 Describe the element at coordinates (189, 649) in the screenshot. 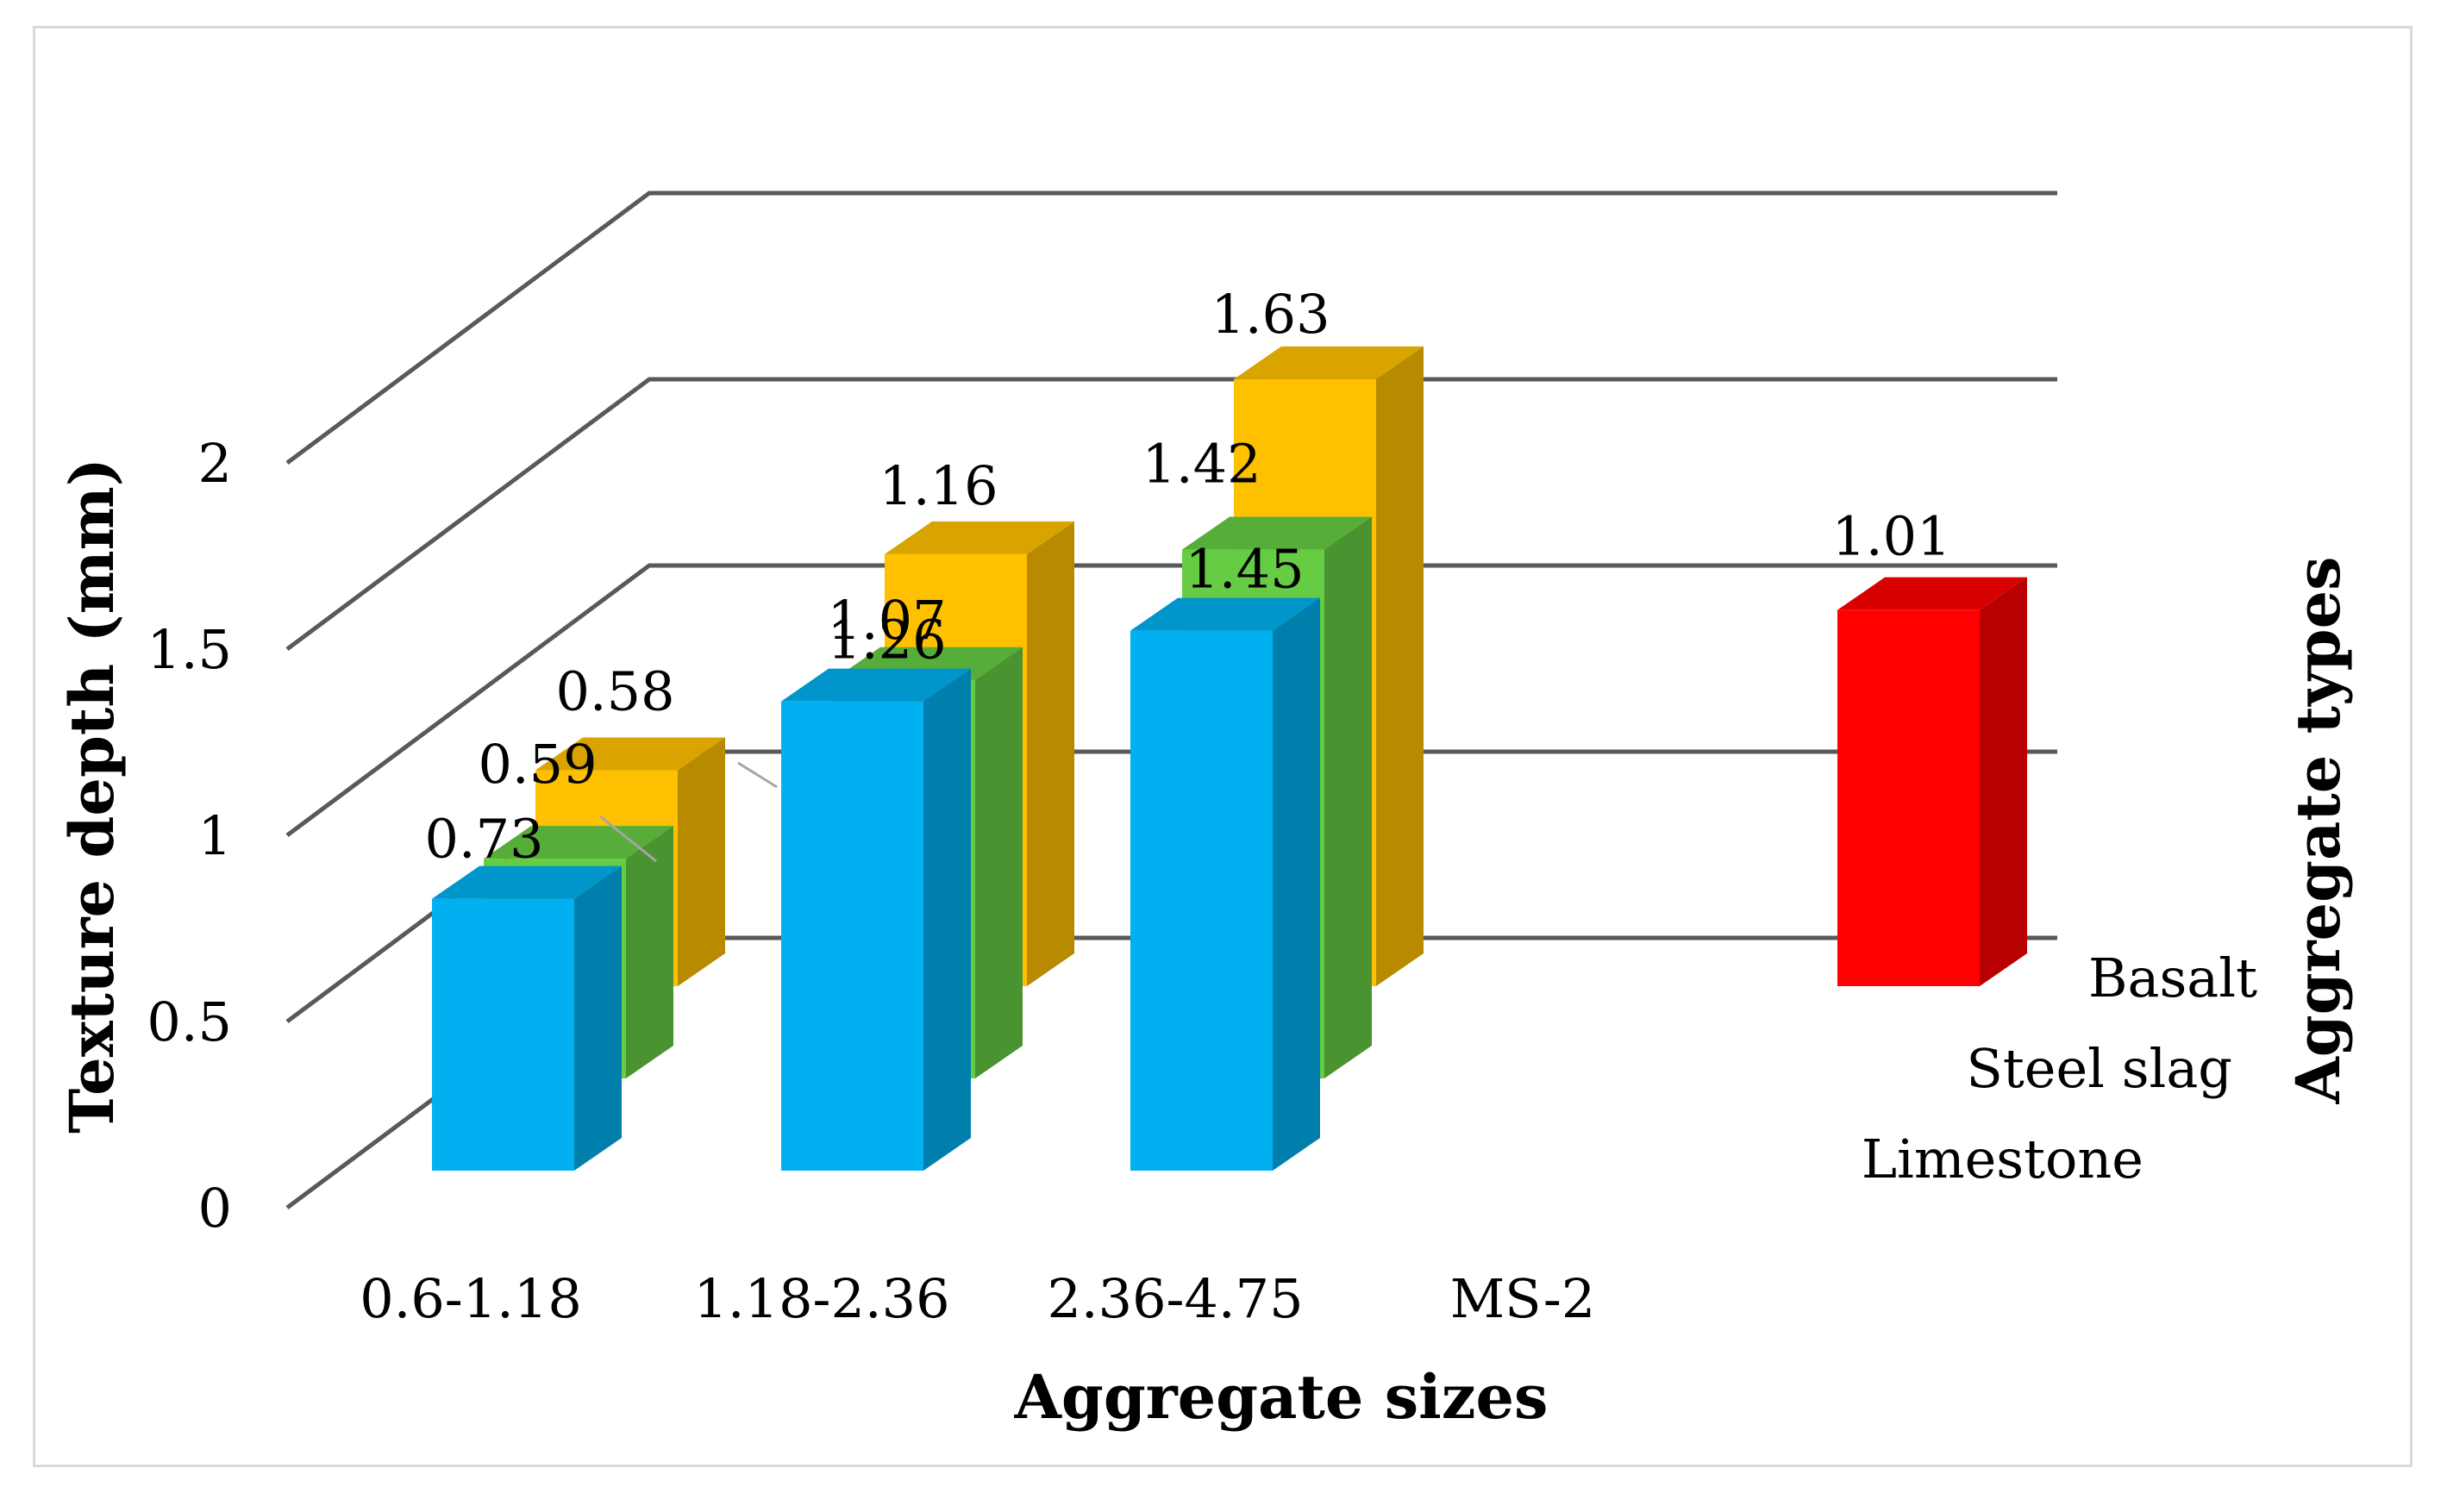

I see `y-tick-label: 1.5` at that location.